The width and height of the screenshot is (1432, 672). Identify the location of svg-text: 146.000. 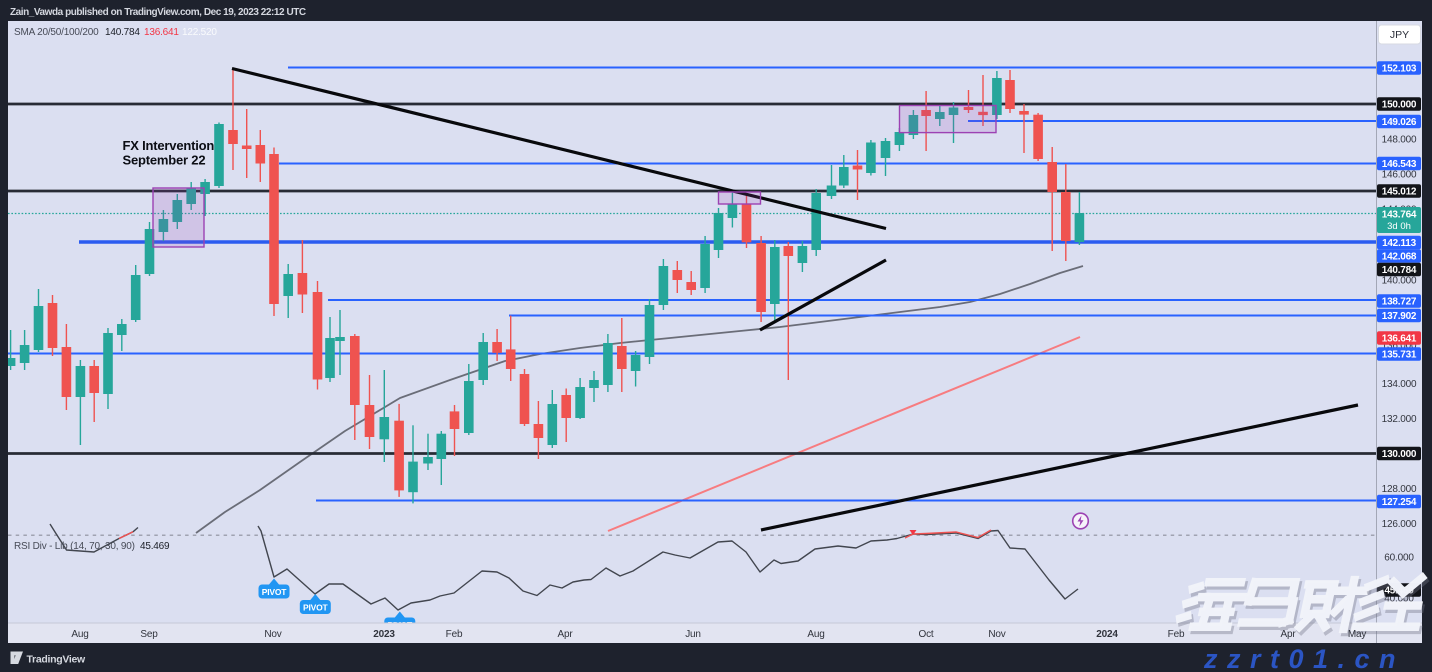
(1399, 175).